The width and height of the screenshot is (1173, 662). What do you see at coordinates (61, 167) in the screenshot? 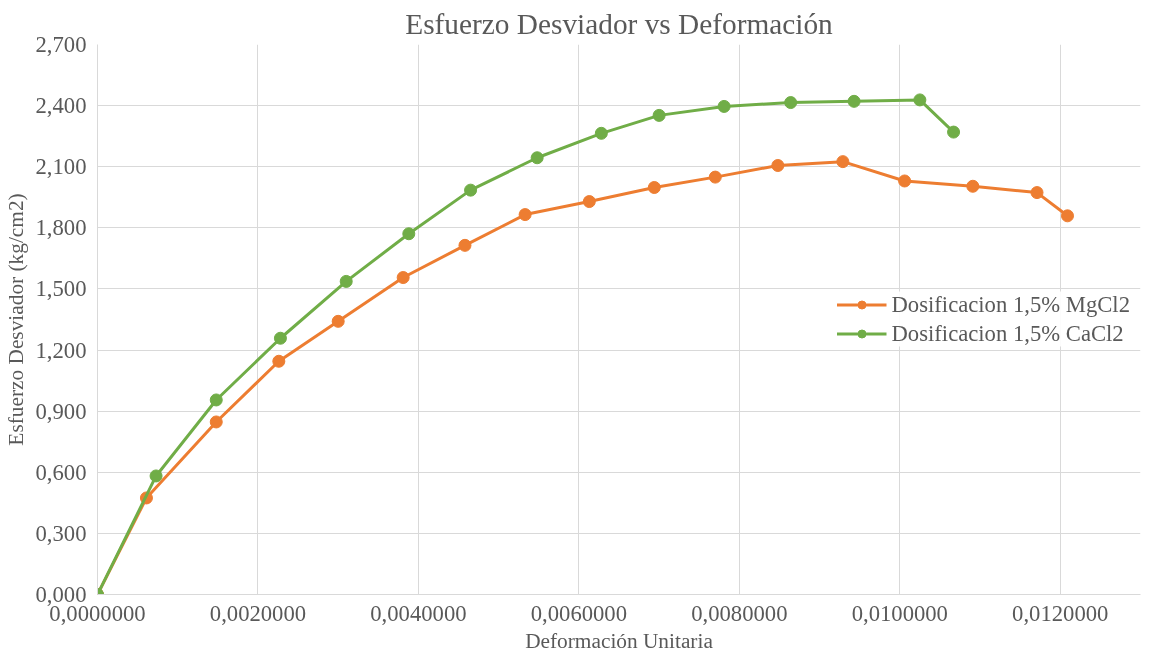
I see `y-tick-label: 2,100` at bounding box center [61, 167].